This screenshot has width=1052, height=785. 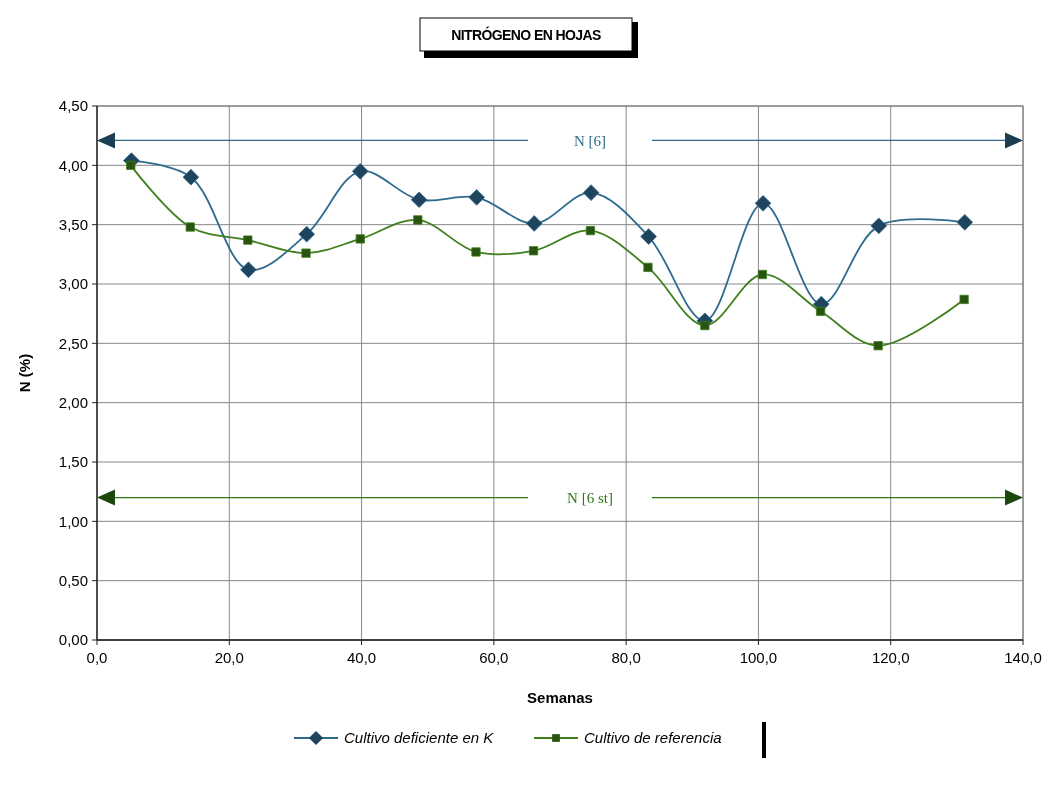 I want to click on legend-label: Cultivo de referencia, so click(x=653, y=738).